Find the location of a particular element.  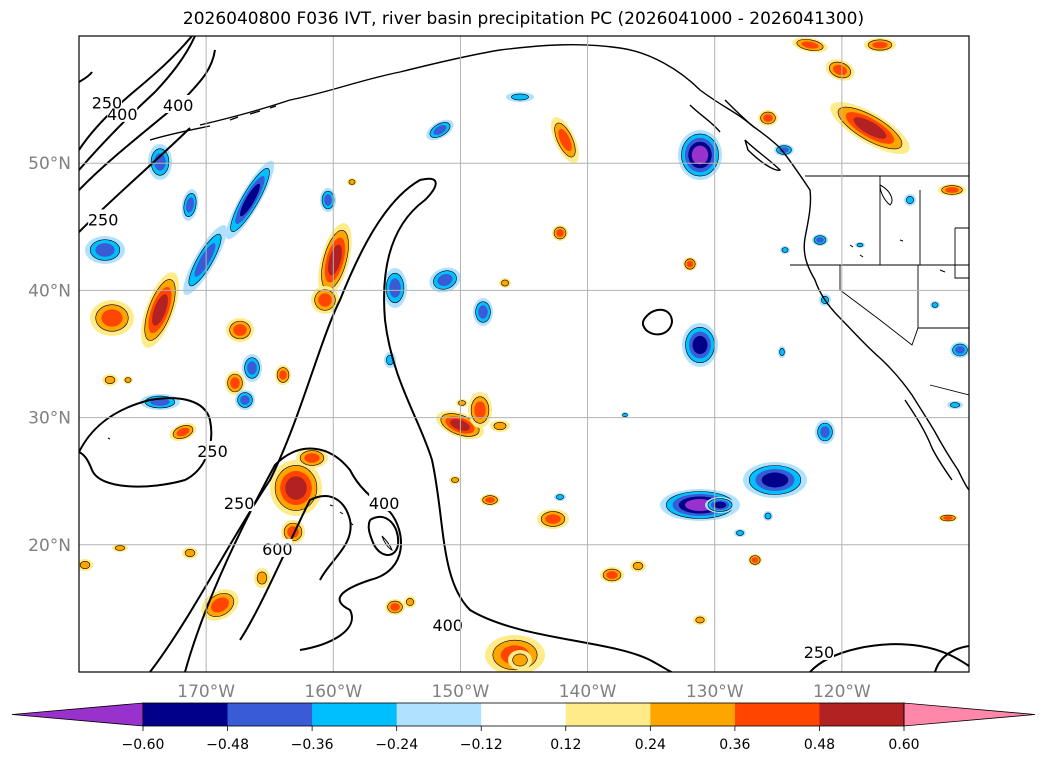

lat-tick-label: 20°N is located at coordinates (49, 546).